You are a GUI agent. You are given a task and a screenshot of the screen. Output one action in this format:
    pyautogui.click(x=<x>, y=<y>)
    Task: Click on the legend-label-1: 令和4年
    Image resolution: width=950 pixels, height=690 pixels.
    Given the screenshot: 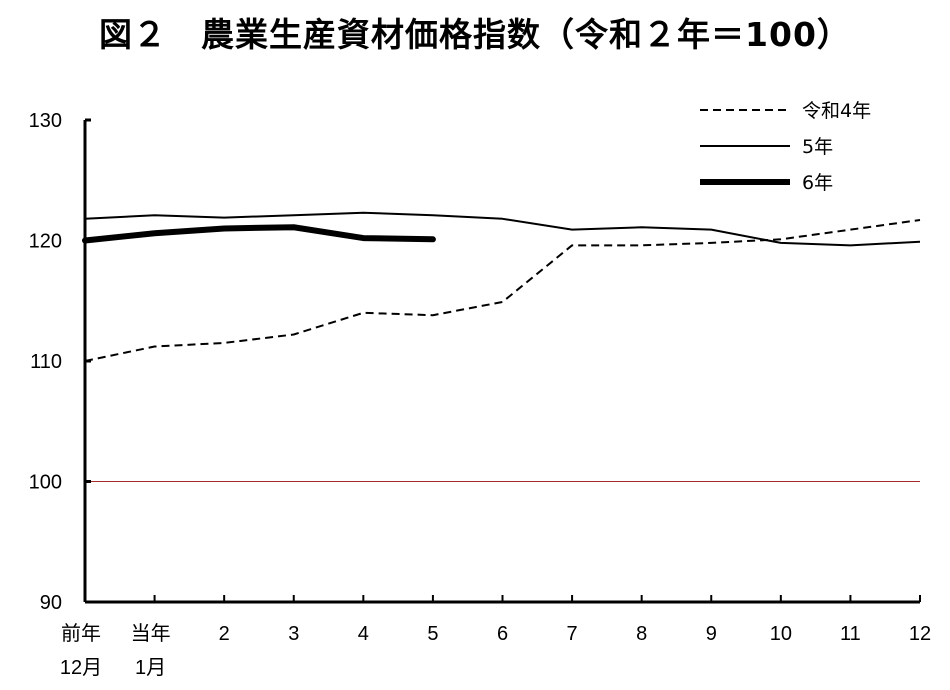 What is the action you would take?
    pyautogui.click(x=836, y=111)
    